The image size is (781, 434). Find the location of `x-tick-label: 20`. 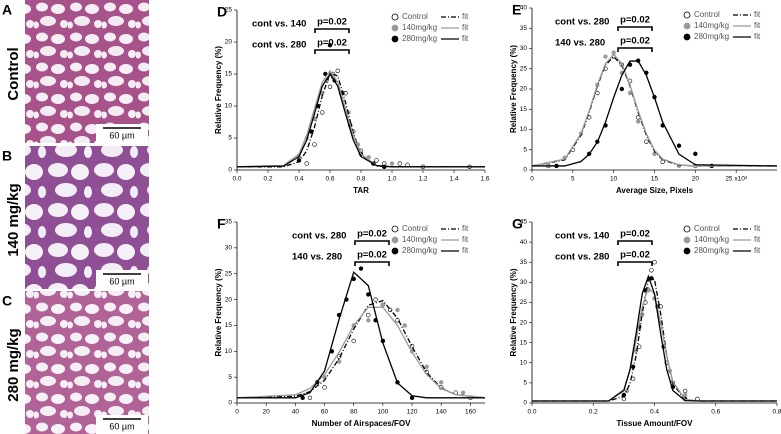

x-tick-label: 20 is located at coordinates (696, 179).